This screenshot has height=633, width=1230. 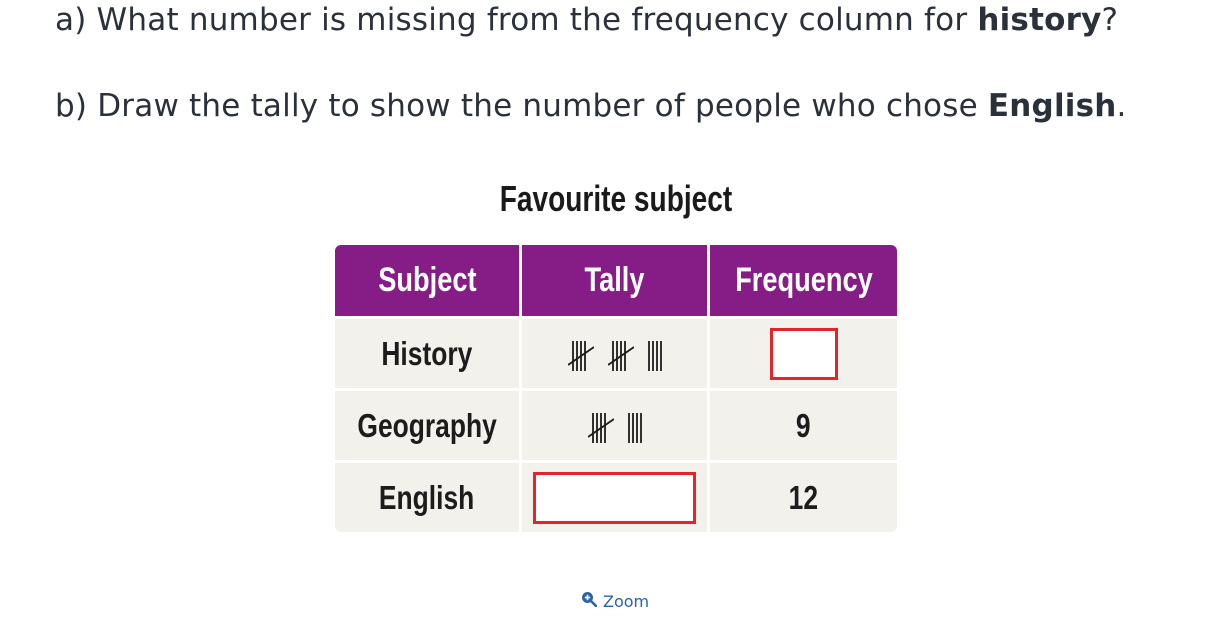 I want to click on zoom-button: Zoom, so click(x=615, y=601).